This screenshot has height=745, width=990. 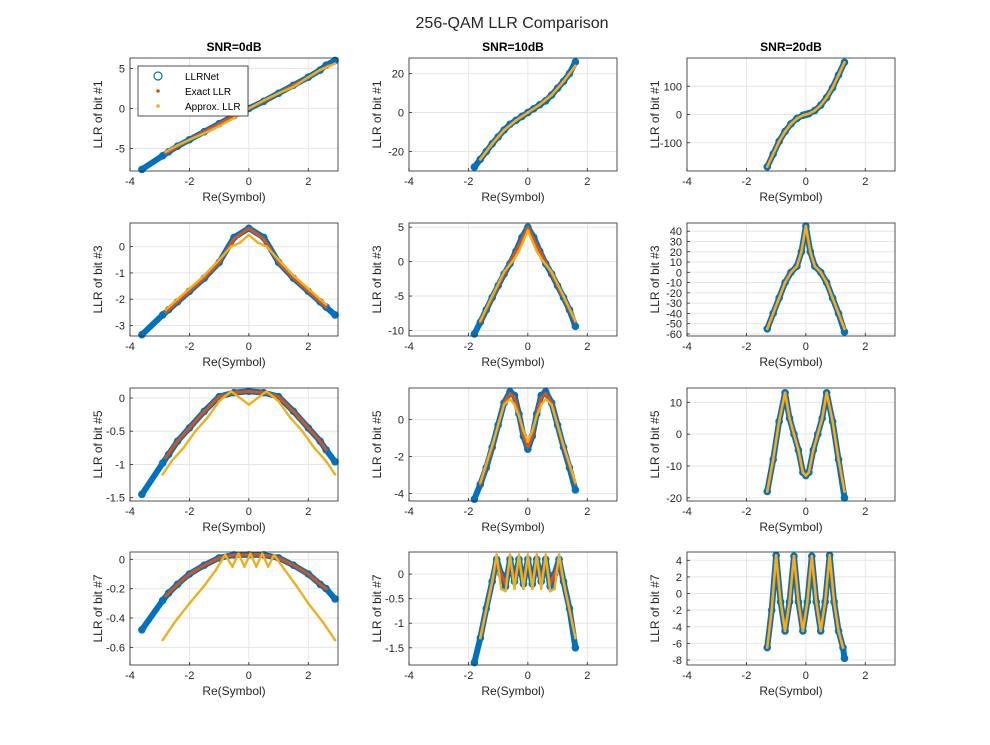 What do you see at coordinates (401, 420) in the screenshot?
I see `y-tick-label: 0` at bounding box center [401, 420].